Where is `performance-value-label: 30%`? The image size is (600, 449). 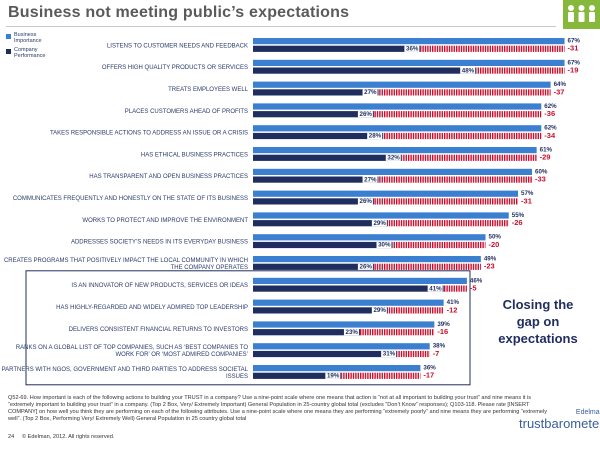
performance-value-label: 30% is located at coordinates (384, 245).